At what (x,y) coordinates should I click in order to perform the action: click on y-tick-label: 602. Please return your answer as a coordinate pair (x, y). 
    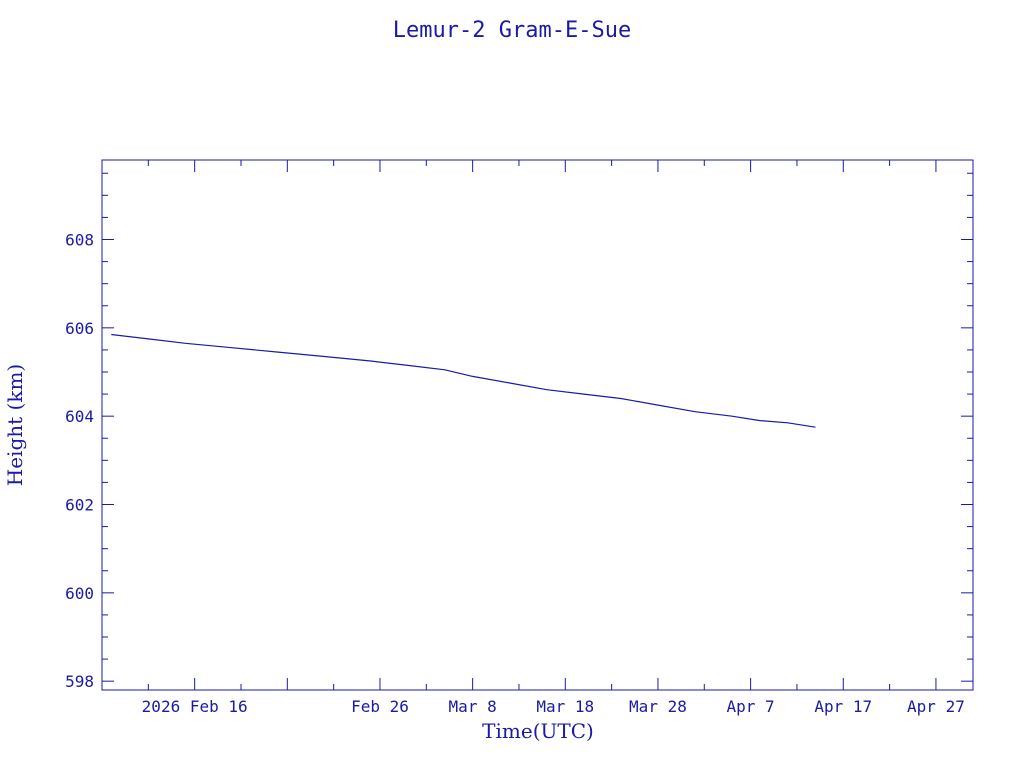
    Looking at the image, I should click on (79, 505).